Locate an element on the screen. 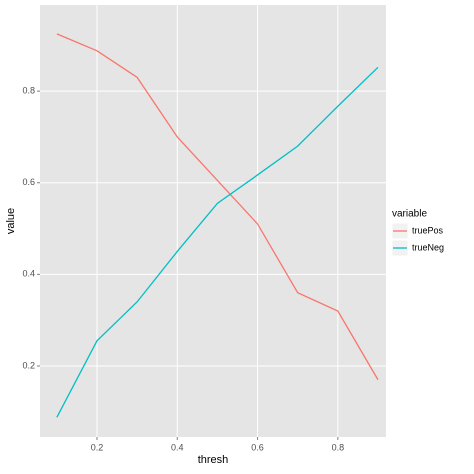 This screenshot has width=474, height=474. x-tick-label: 0.2 is located at coordinates (97, 447).